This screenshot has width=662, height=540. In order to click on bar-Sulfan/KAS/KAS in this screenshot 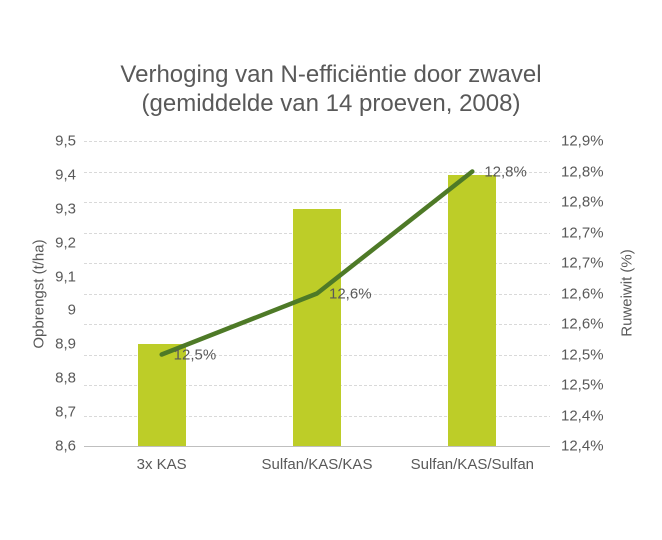, I will do `click(317, 327)`.